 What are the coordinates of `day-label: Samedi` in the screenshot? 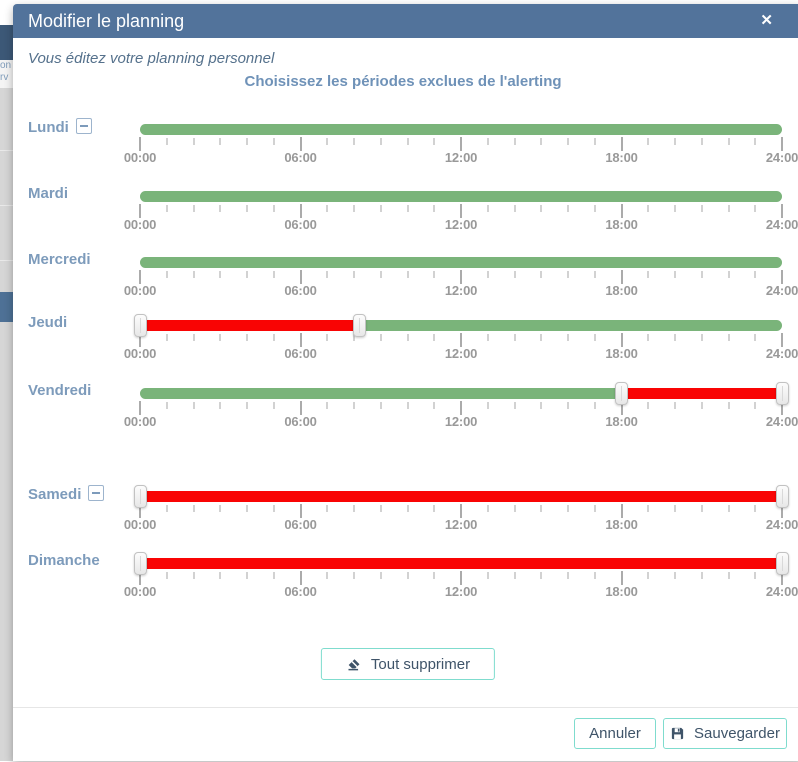 It's located at (66, 494).